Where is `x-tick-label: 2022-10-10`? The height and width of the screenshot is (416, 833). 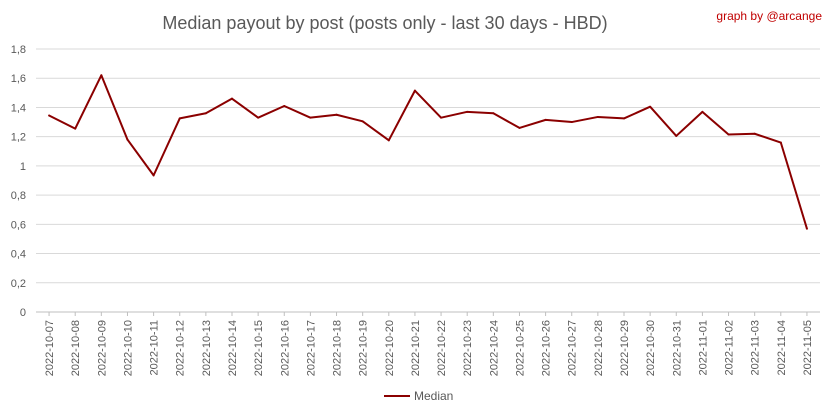
x-tick-label: 2022-10-10 is located at coordinates (128, 348).